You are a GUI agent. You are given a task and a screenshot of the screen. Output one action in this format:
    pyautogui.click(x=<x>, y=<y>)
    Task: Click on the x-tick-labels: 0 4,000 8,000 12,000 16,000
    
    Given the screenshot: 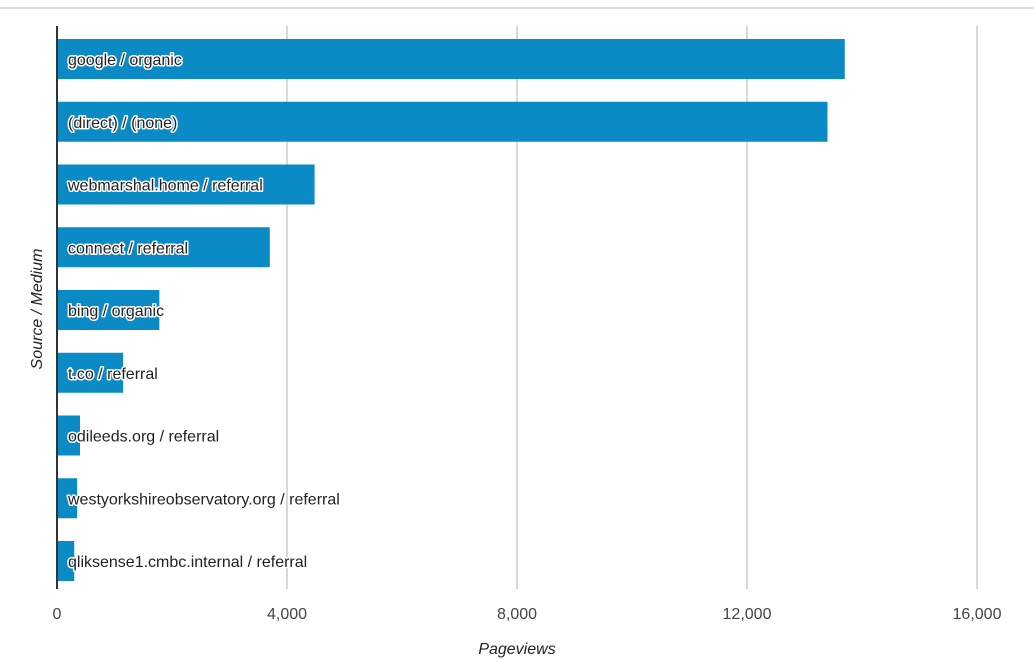 What is the action you would take?
    pyautogui.click(x=527, y=614)
    